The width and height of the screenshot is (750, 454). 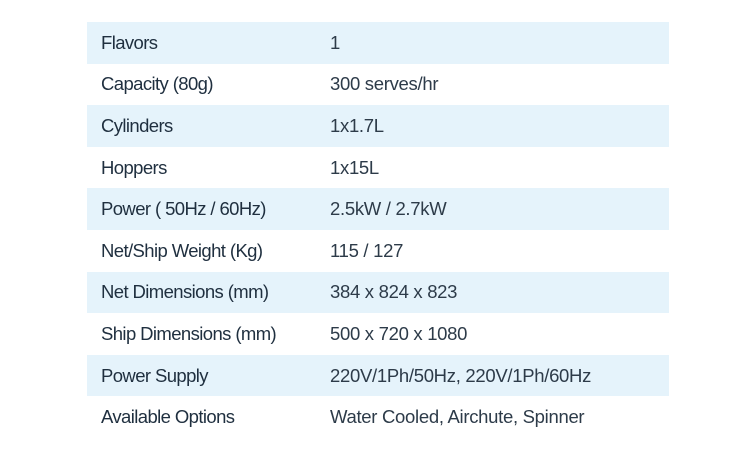 What do you see at coordinates (457, 417) in the screenshot?
I see `spec-value: Water Cooled, Airchute, Spinner` at bounding box center [457, 417].